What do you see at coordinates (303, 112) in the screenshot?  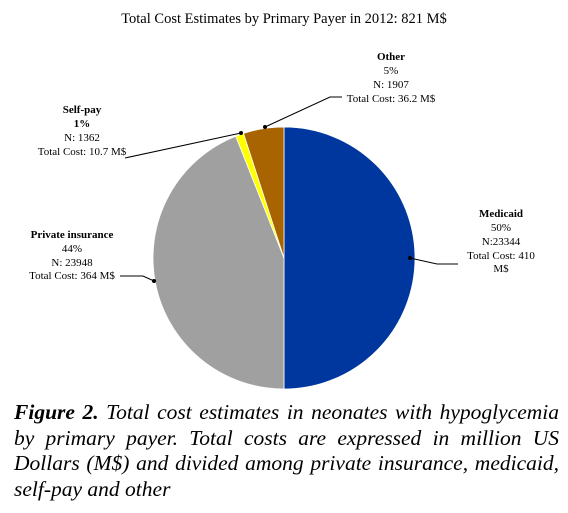 I see `leader-other` at bounding box center [303, 112].